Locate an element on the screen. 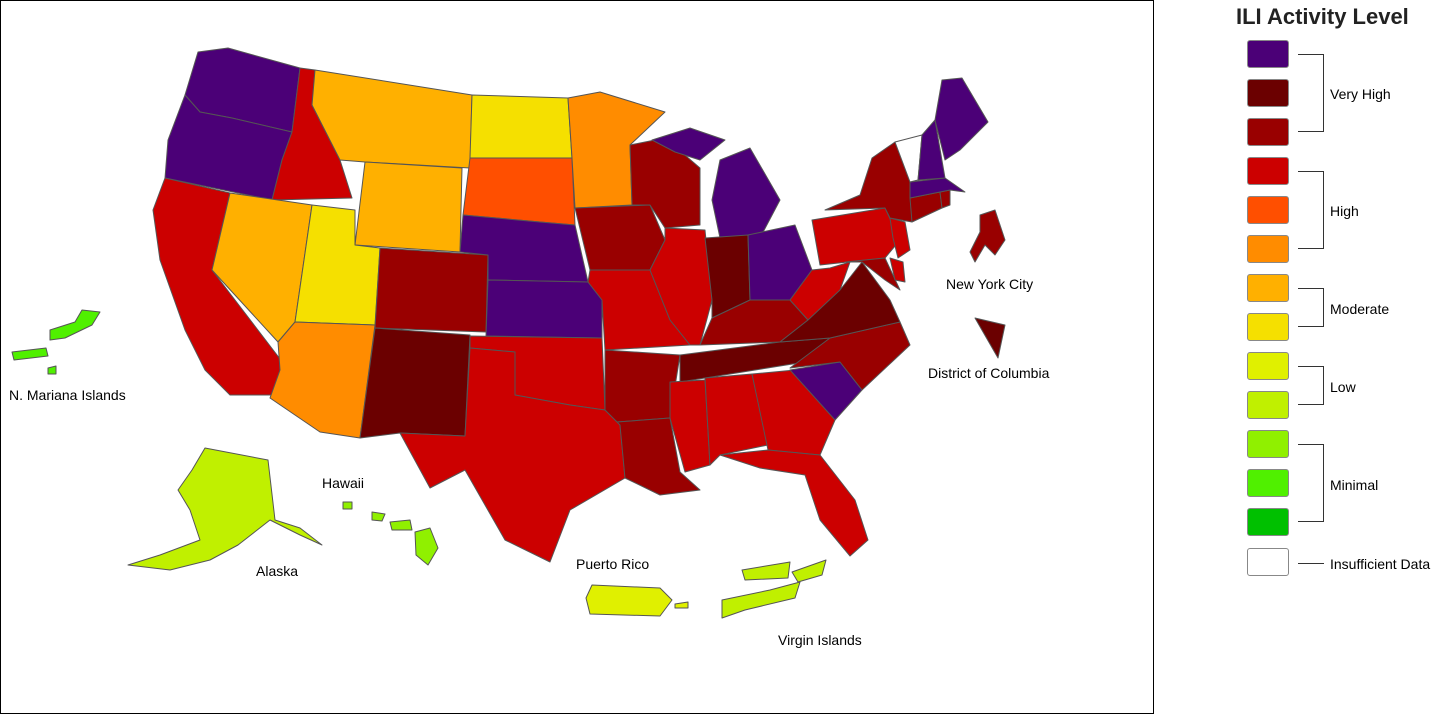 This screenshot has height=716, width=1456. legend-bracket-very-high is located at coordinates (1311, 93).